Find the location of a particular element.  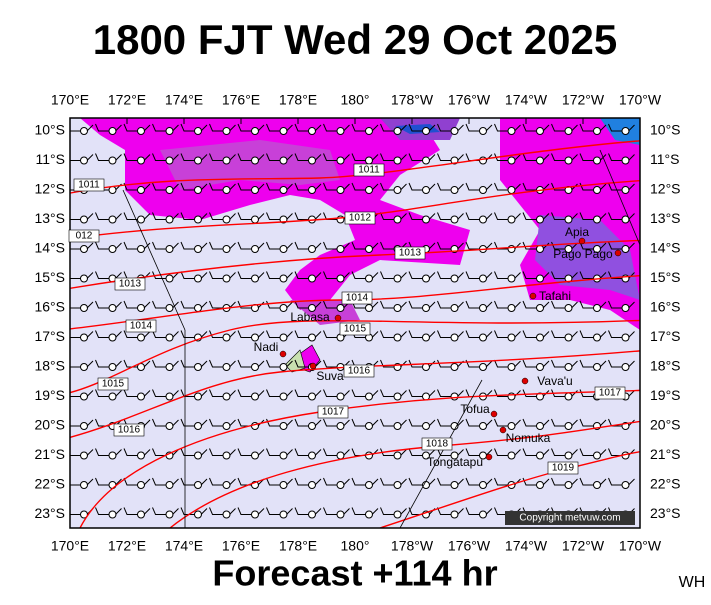

isobar-label: 1011 is located at coordinates (89, 185).